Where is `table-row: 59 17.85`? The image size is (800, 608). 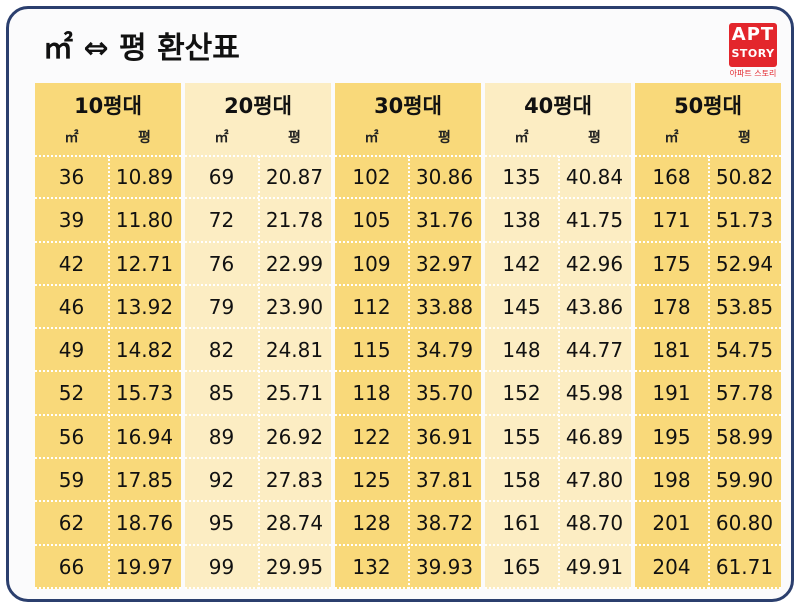 table-row: 59 17.85 is located at coordinates (108, 481).